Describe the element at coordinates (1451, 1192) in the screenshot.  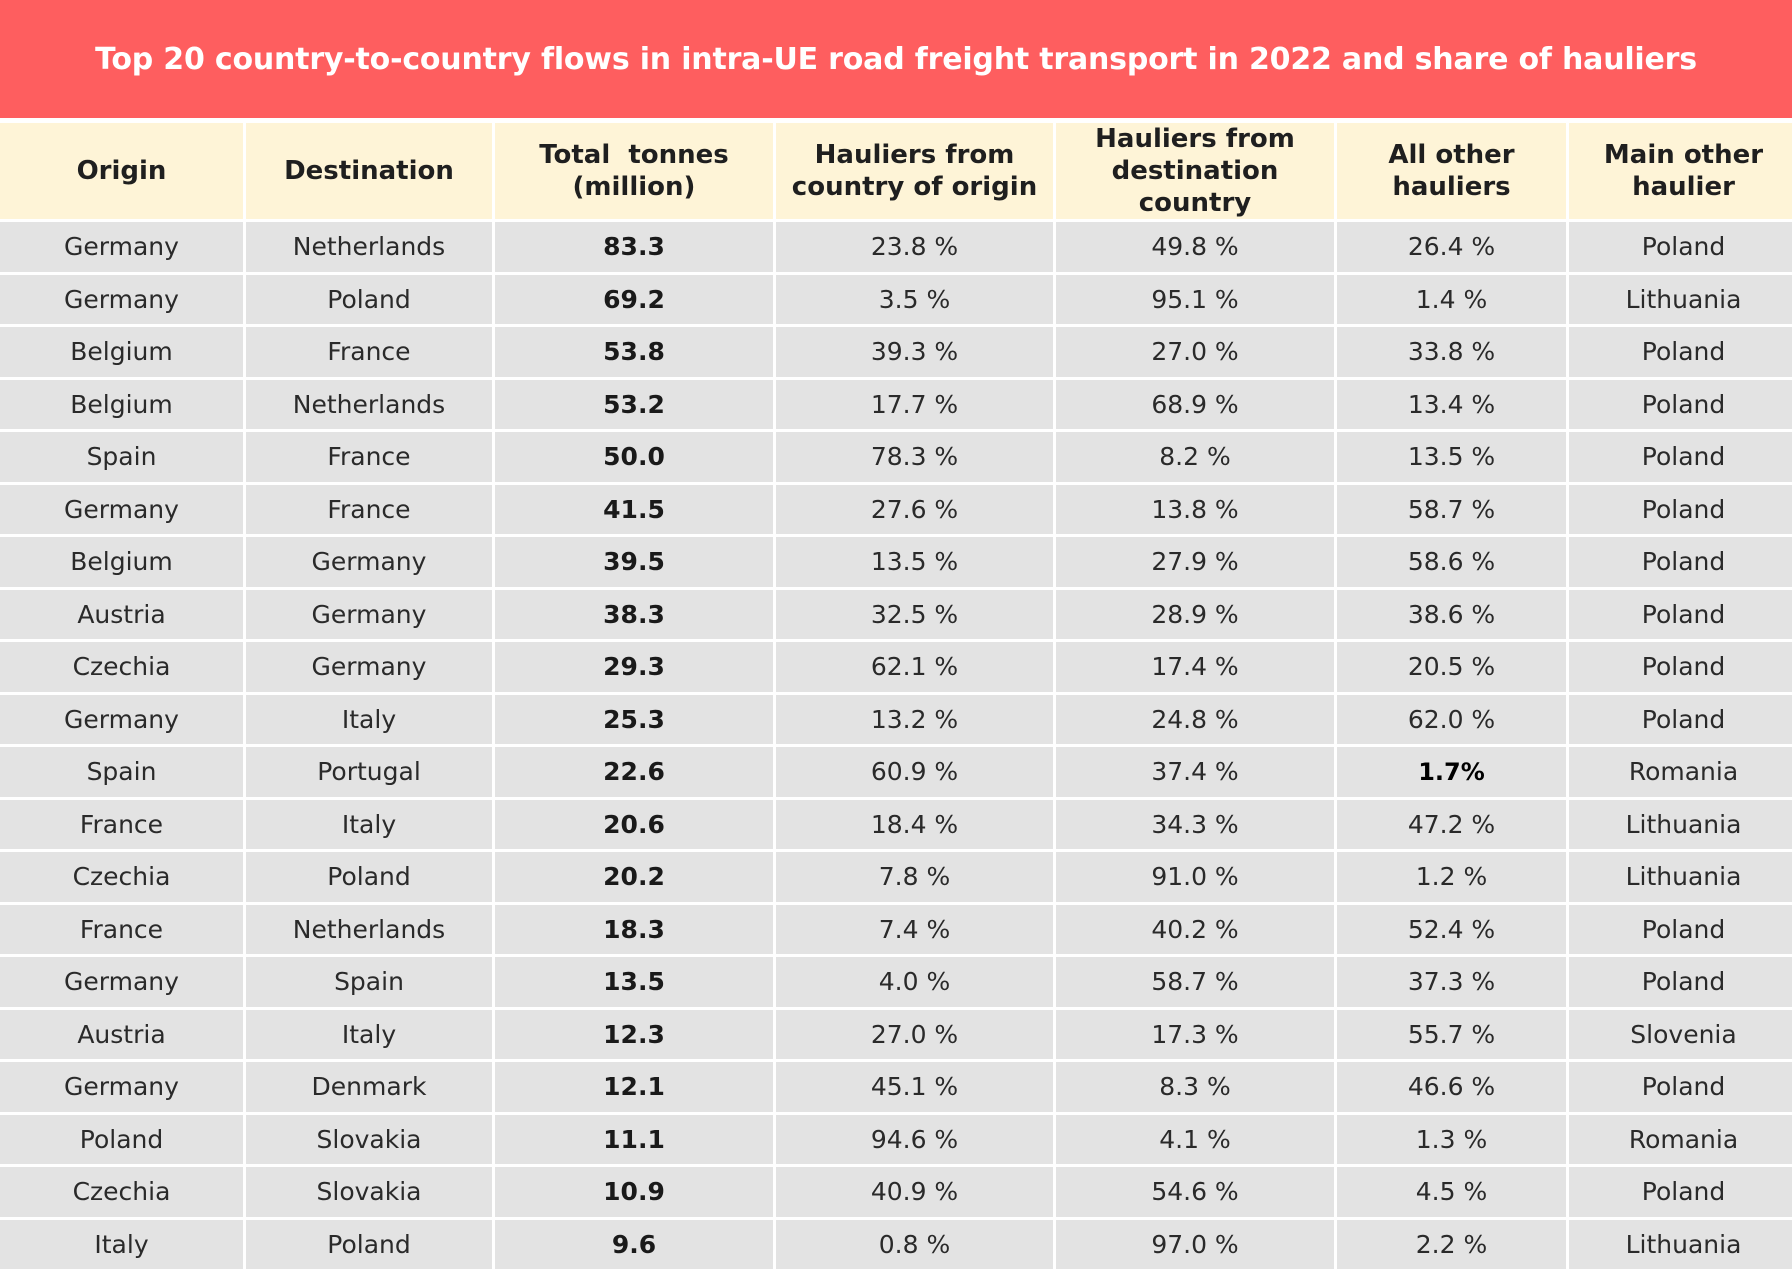
I see `all-other-hauliers-cell: 4.5 %` at that location.